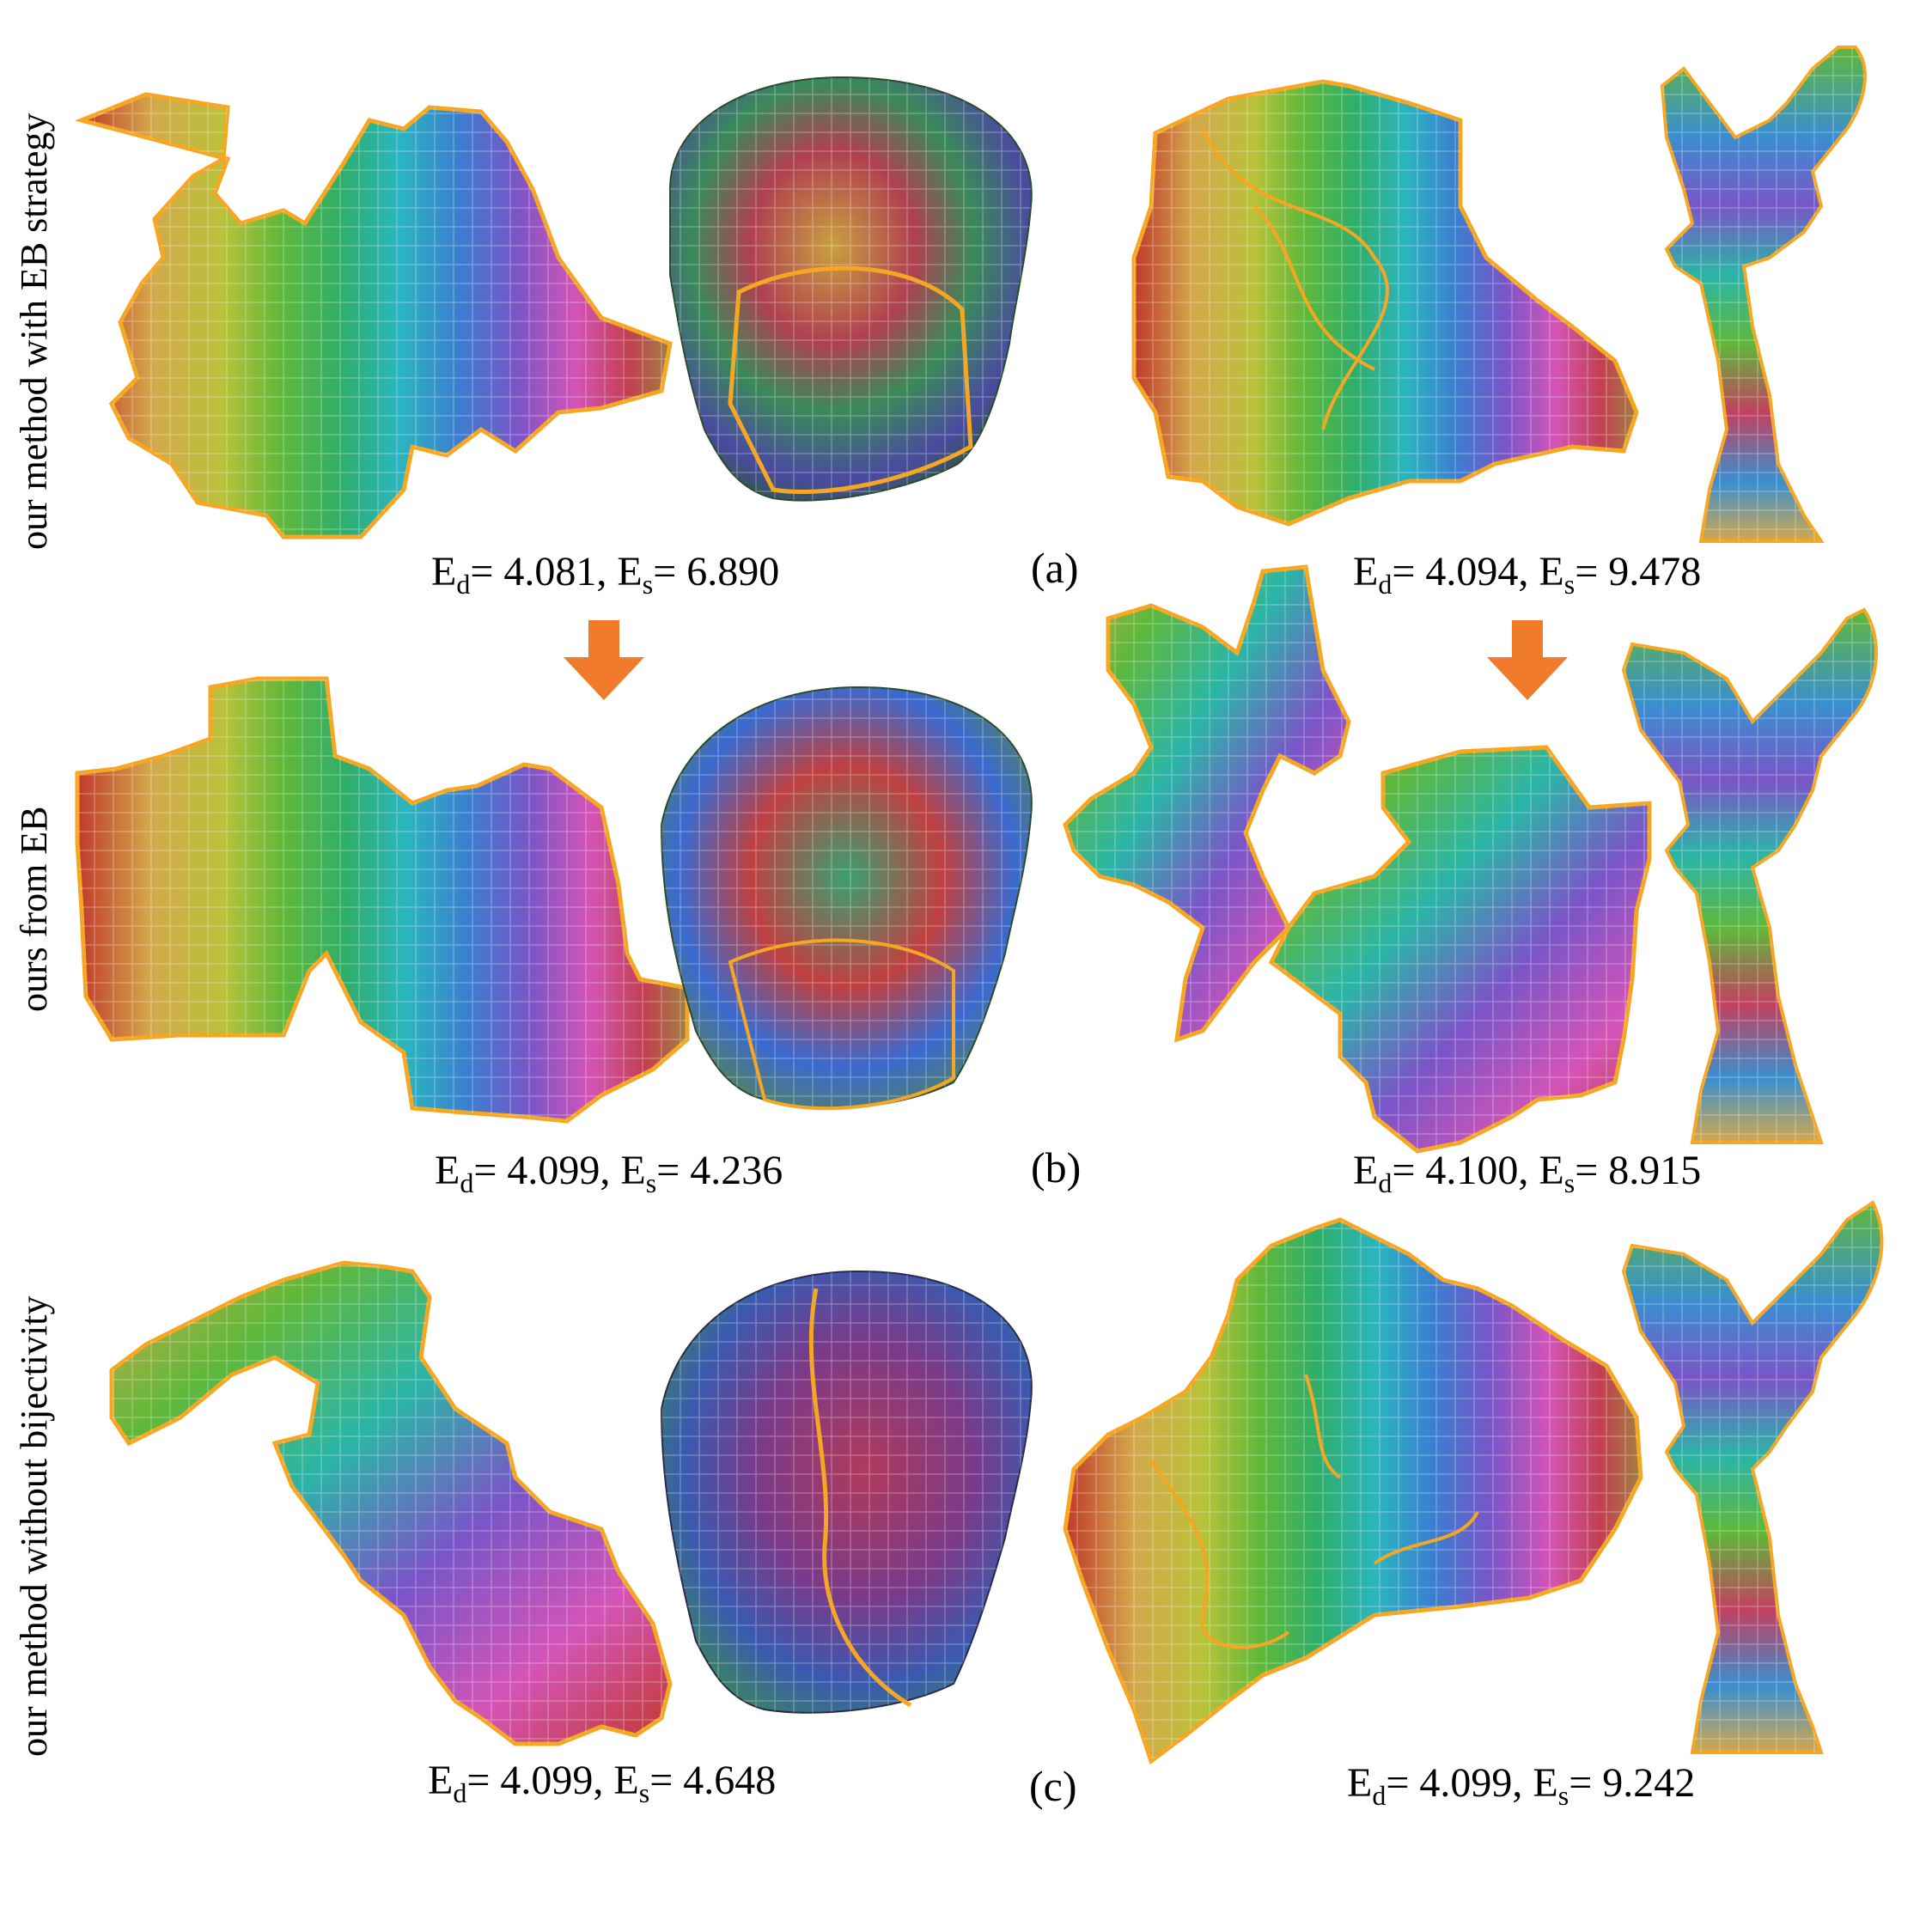 The image size is (1932, 1932). Describe the element at coordinates (1055, 568) in the screenshot. I see `panel-tag-a: (a)` at that location.